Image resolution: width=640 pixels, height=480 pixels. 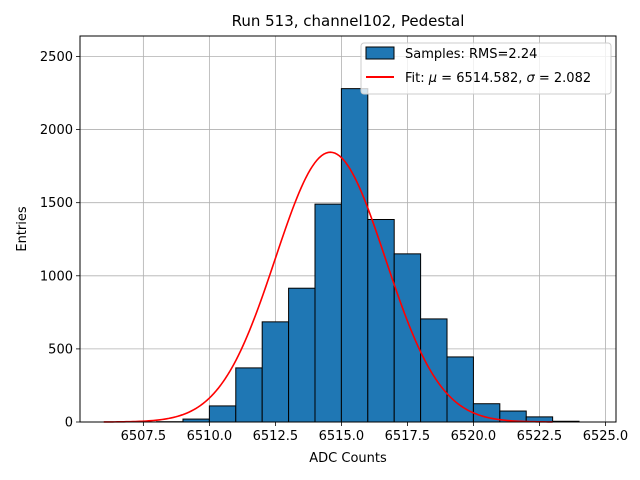 What do you see at coordinates (60, 349) in the screenshot?
I see `y-tick-label: 500` at bounding box center [60, 349].